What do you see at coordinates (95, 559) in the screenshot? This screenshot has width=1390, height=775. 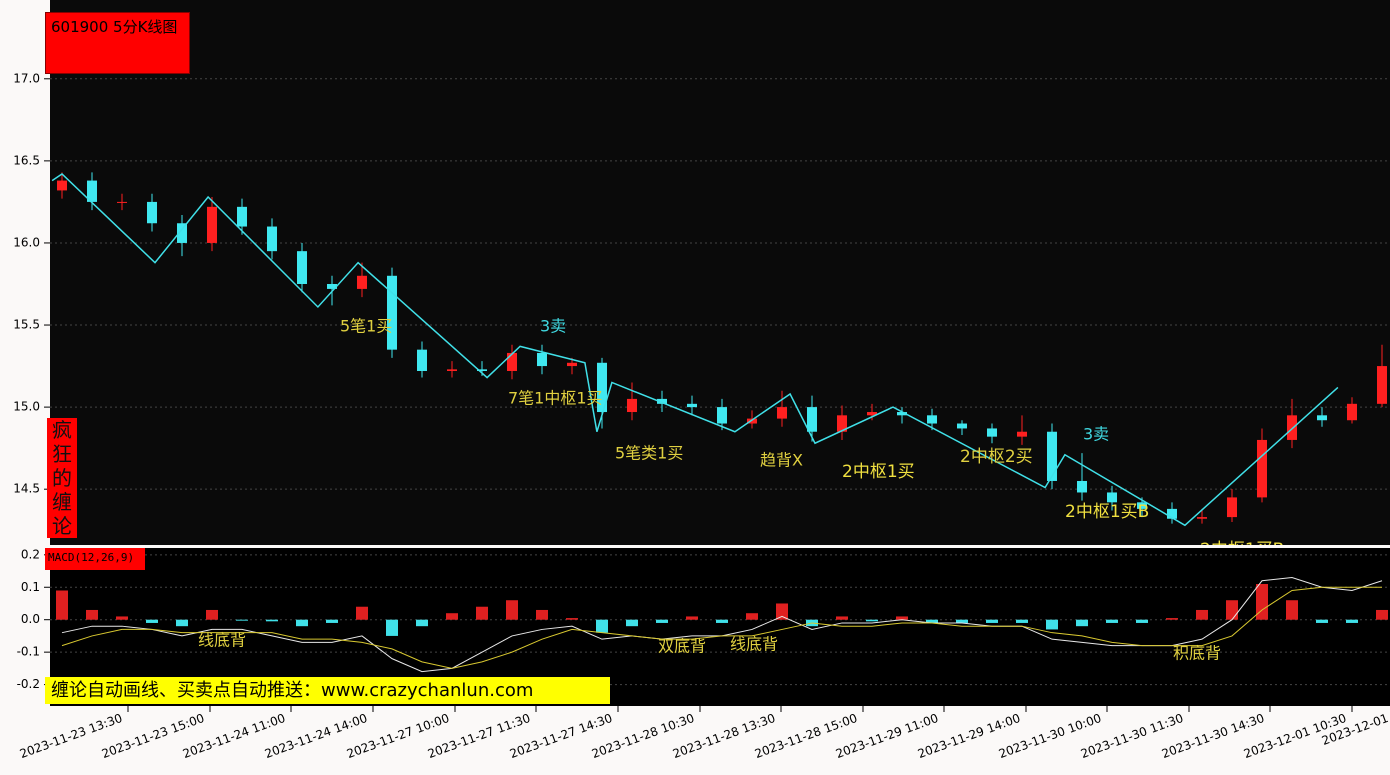 I see `macd-label: MACD(12,26,9)` at bounding box center [95, 559].